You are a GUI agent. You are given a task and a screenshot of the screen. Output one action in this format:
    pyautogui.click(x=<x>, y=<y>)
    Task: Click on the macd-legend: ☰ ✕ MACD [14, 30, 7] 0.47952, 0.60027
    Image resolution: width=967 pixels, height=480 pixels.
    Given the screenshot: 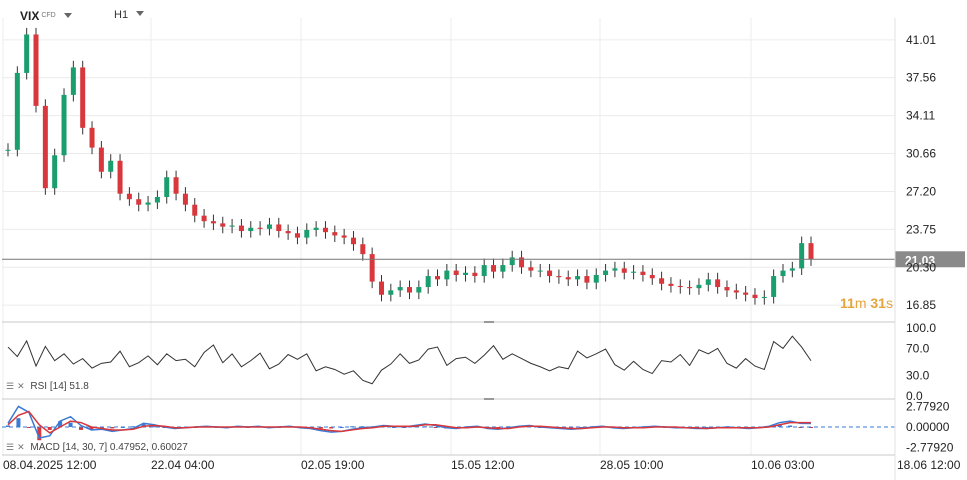 What is the action you would take?
    pyautogui.click(x=97, y=447)
    